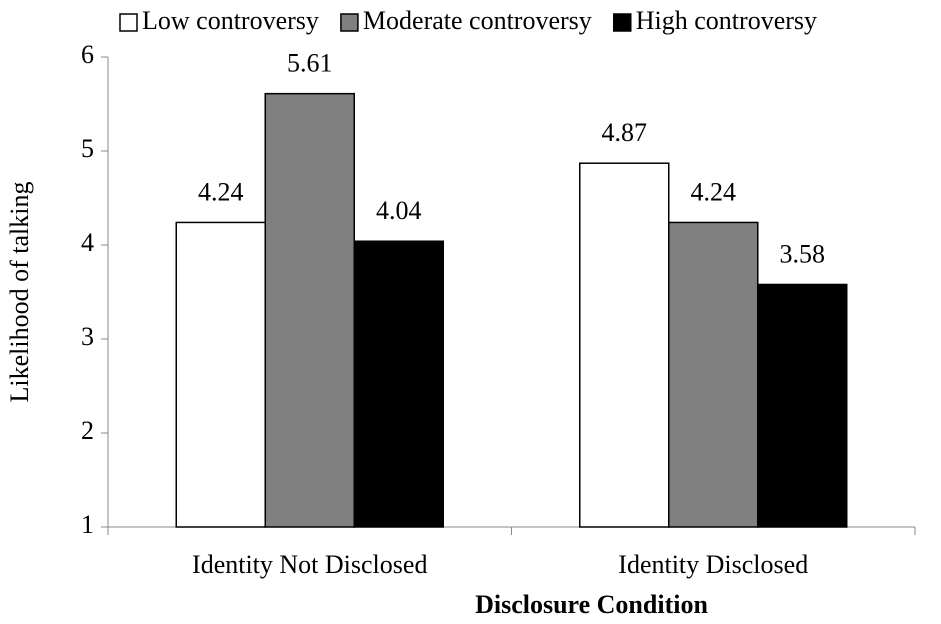  Describe the element at coordinates (803, 253) in the screenshot. I see `data-label: 3.58` at that location.